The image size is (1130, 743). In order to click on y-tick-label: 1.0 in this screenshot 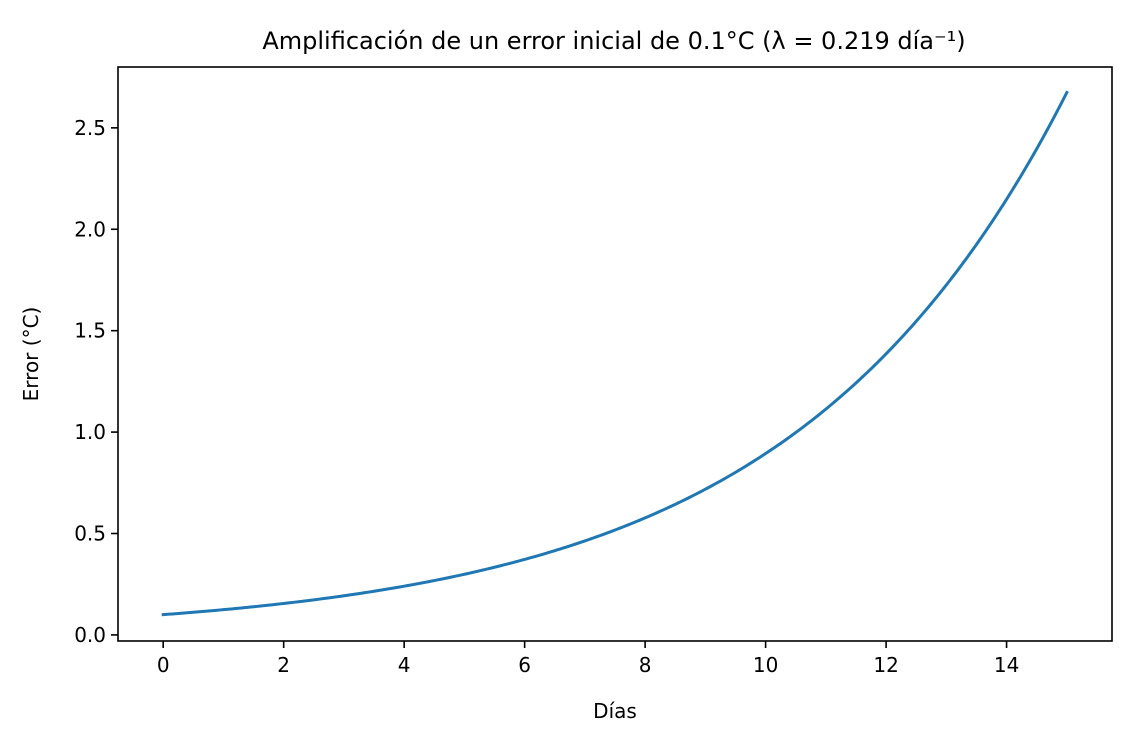, I will do `click(90, 432)`.